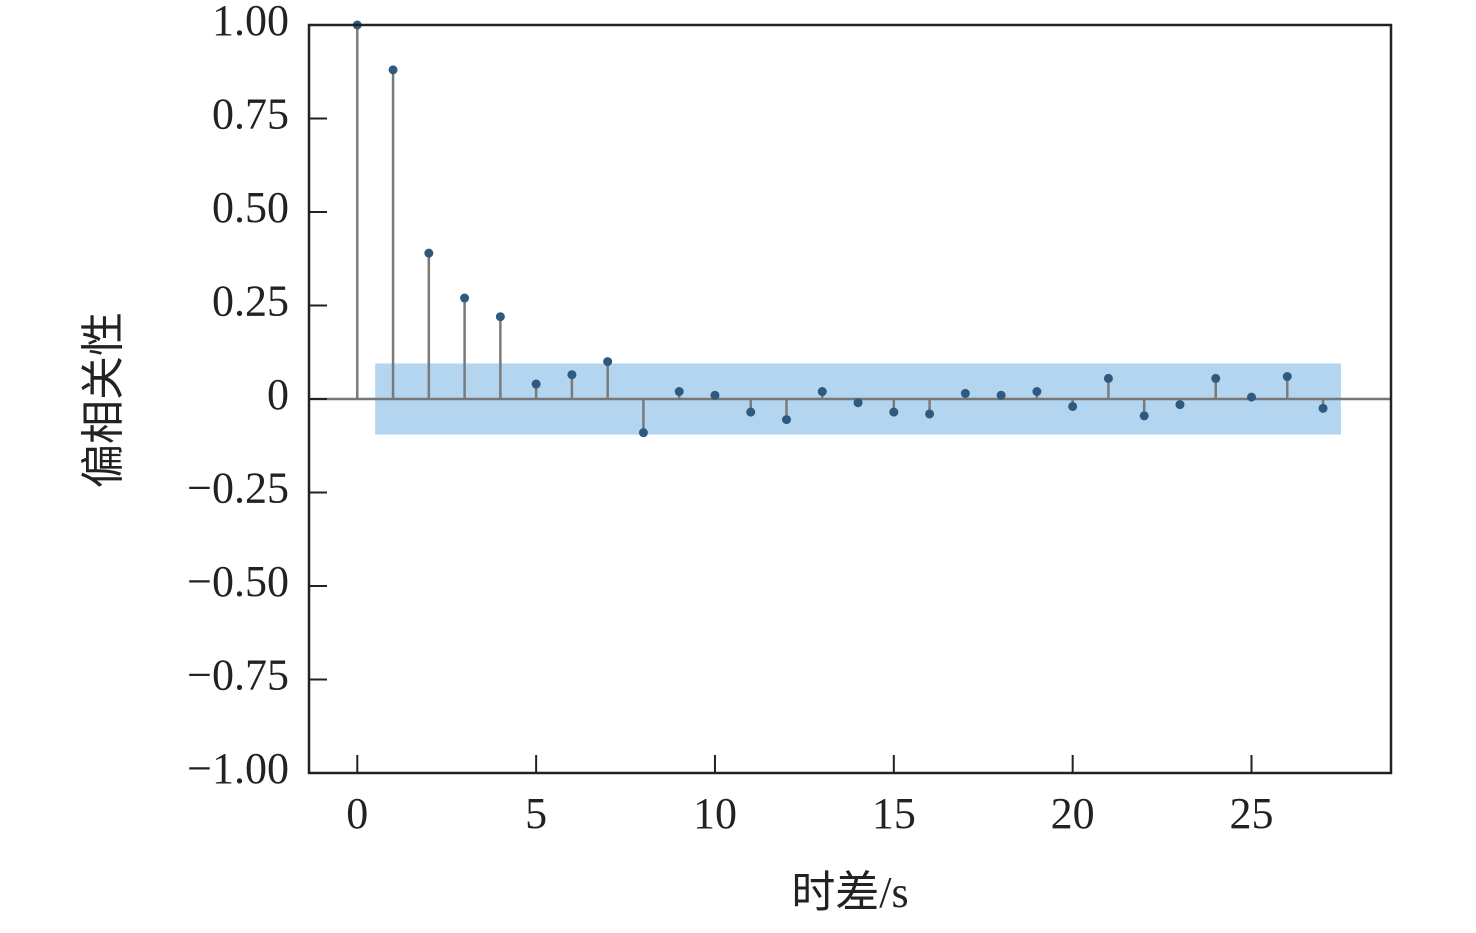 The height and width of the screenshot is (933, 1476). What do you see at coordinates (357, 813) in the screenshot?
I see `x-tick-label: 0` at bounding box center [357, 813].